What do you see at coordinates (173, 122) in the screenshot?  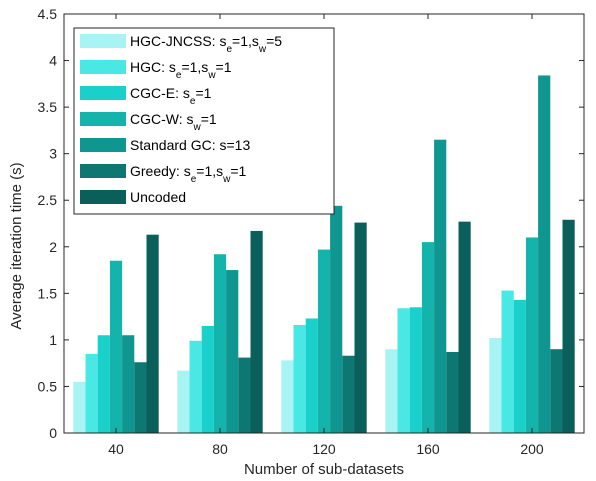 I see `legend-entry: CGC-W: sw=1` at bounding box center [173, 122].